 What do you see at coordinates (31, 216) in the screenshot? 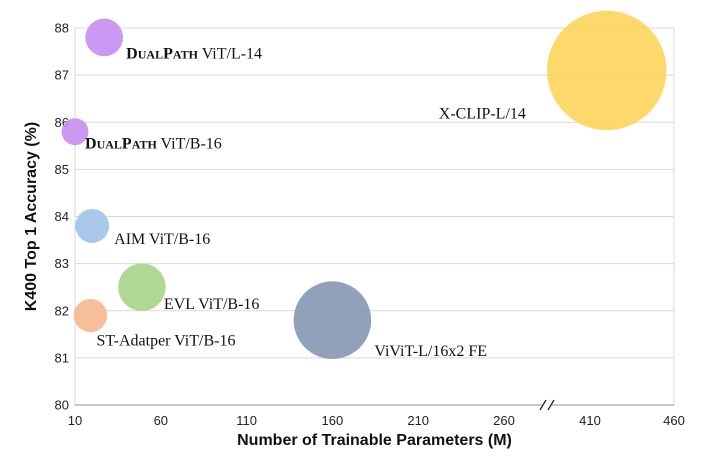
I see `y-axis-title: K400 Top 1 Accuracy (%)` at bounding box center [31, 216].